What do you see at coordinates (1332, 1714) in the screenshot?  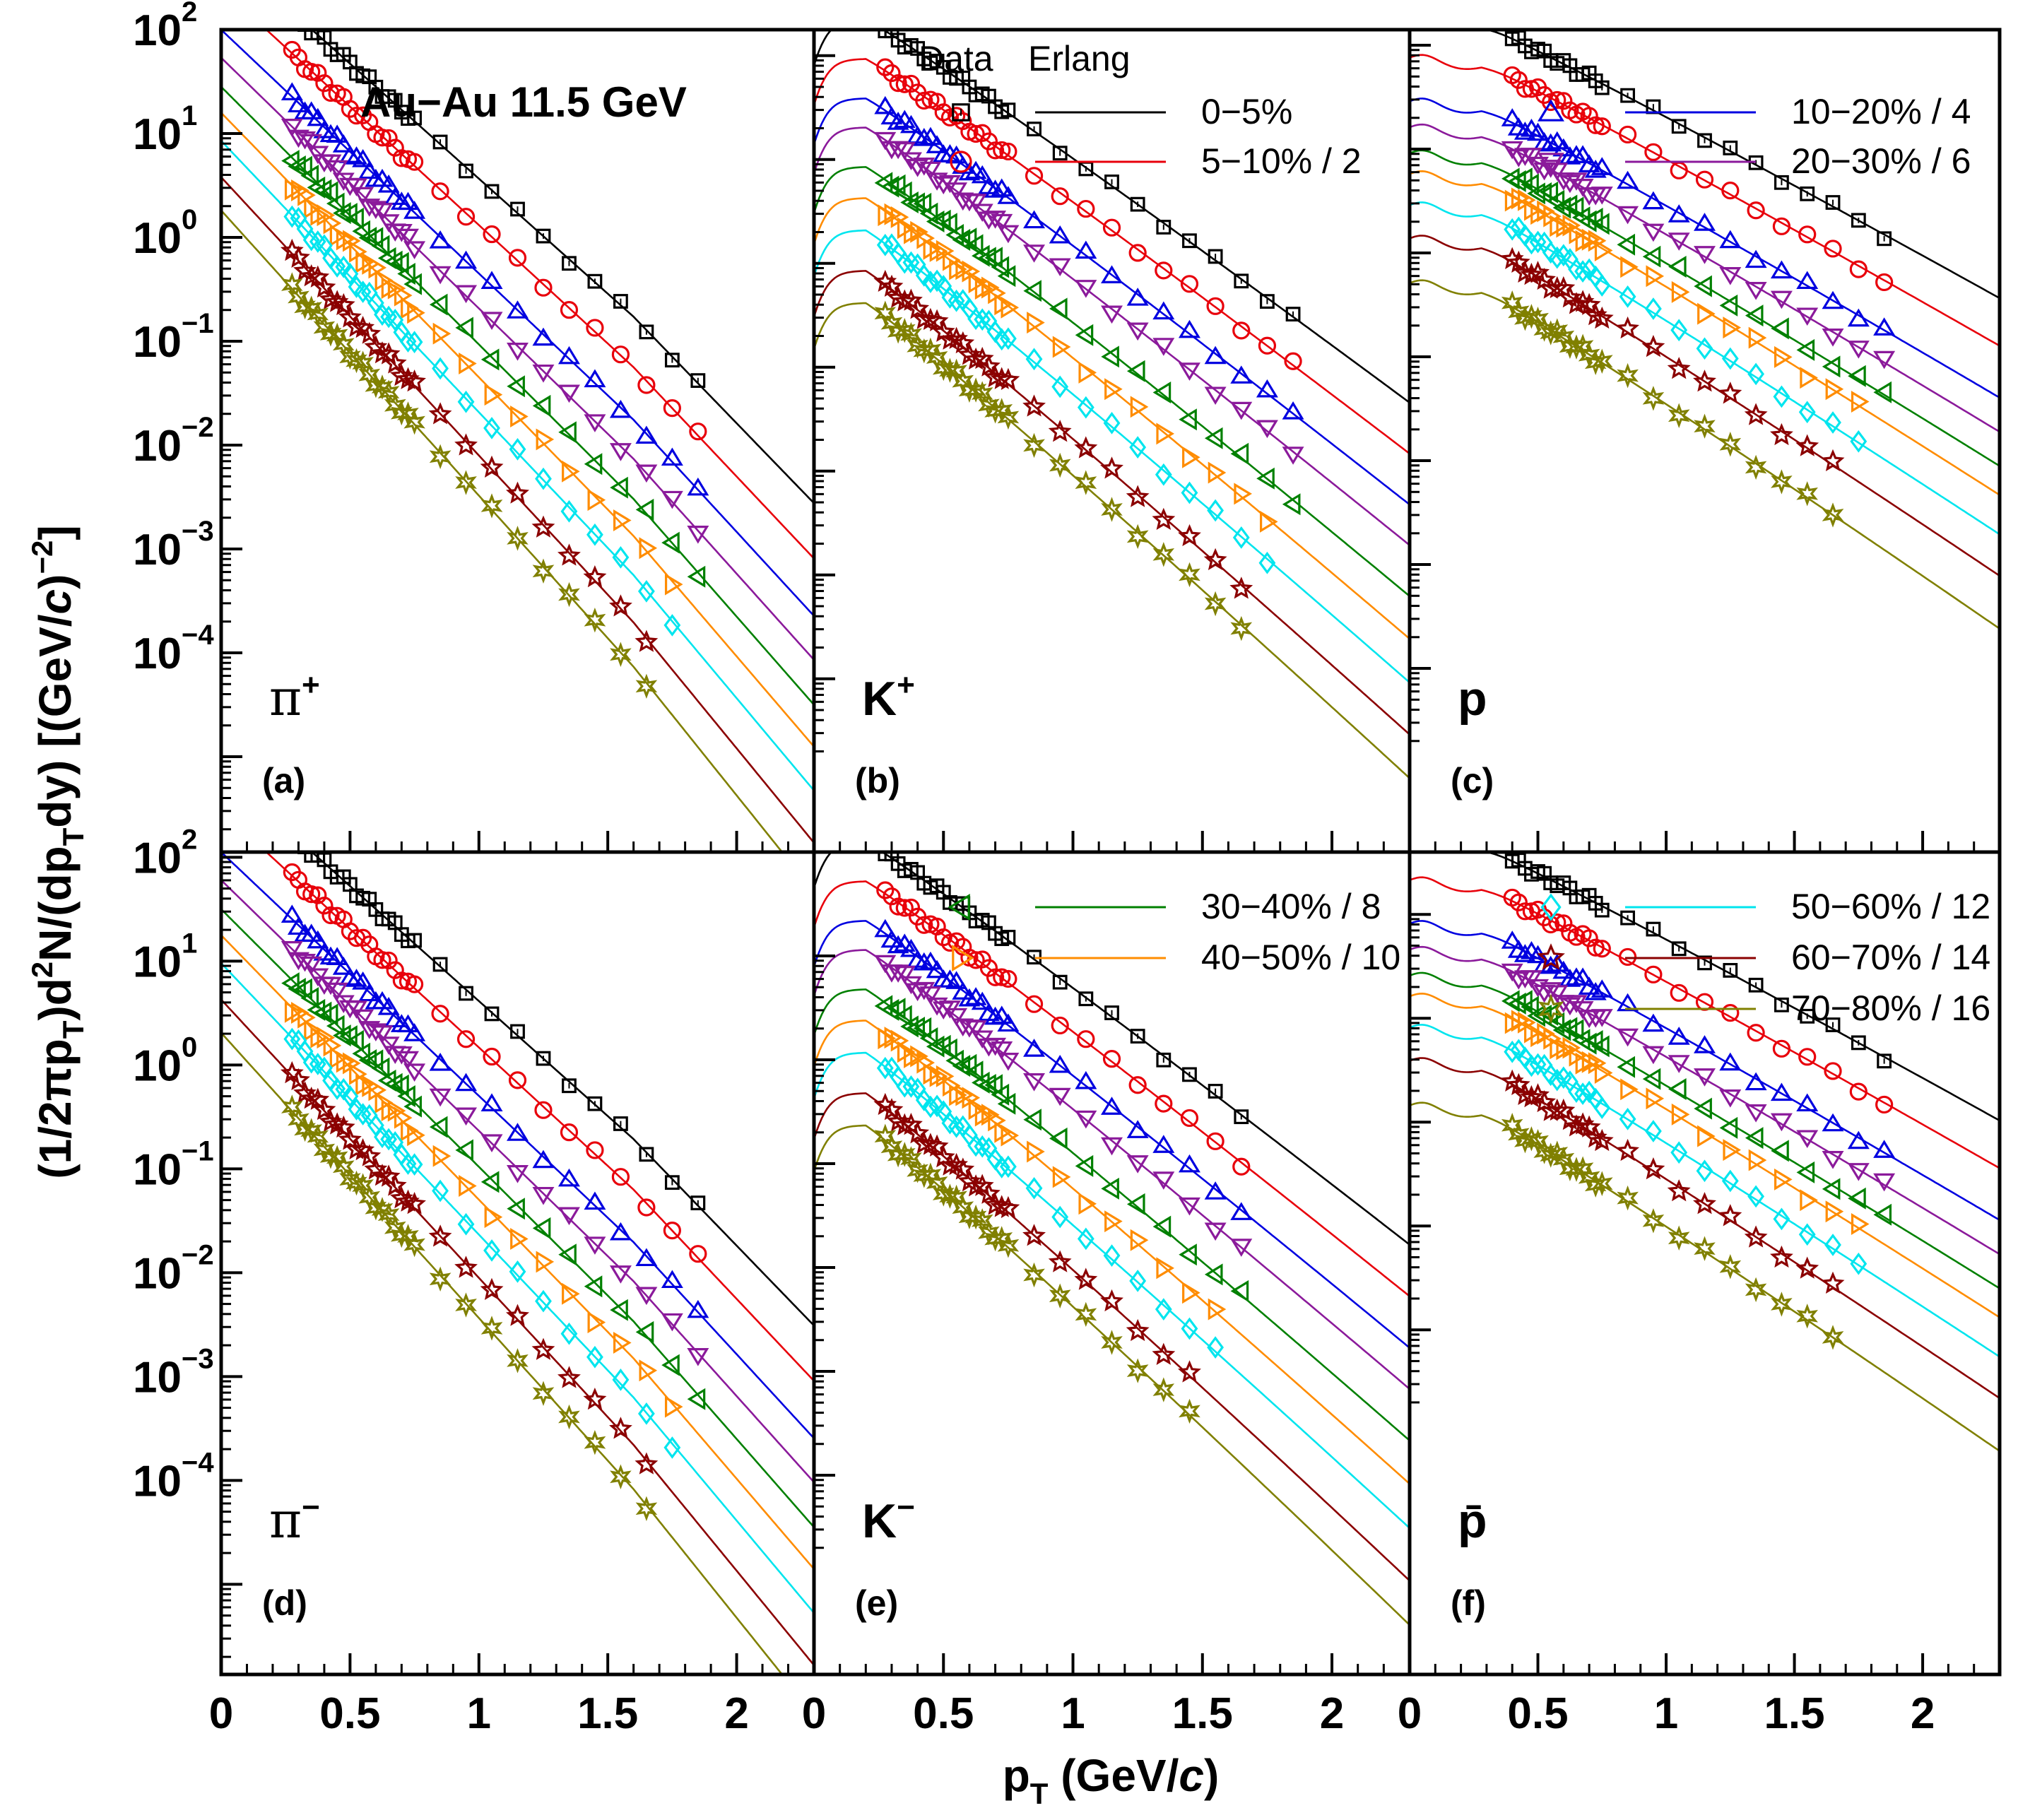 I see `x-tick-label: 2` at bounding box center [1332, 1714].